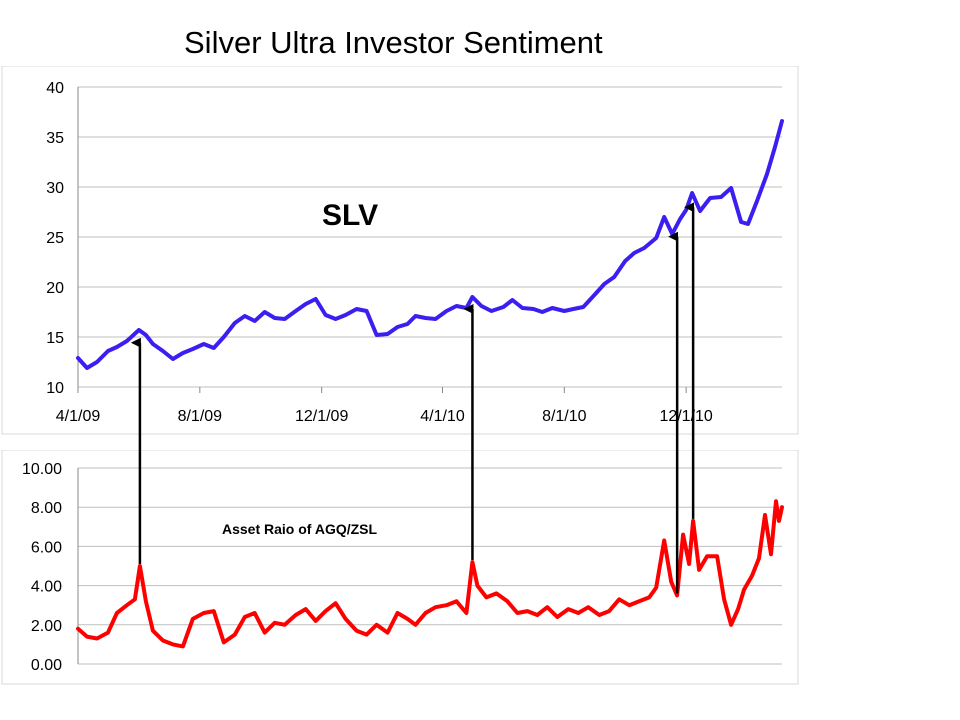 The height and width of the screenshot is (720, 960). I want to click on chart-title: Silver Ultra Investor Sentiment, so click(440, 43).